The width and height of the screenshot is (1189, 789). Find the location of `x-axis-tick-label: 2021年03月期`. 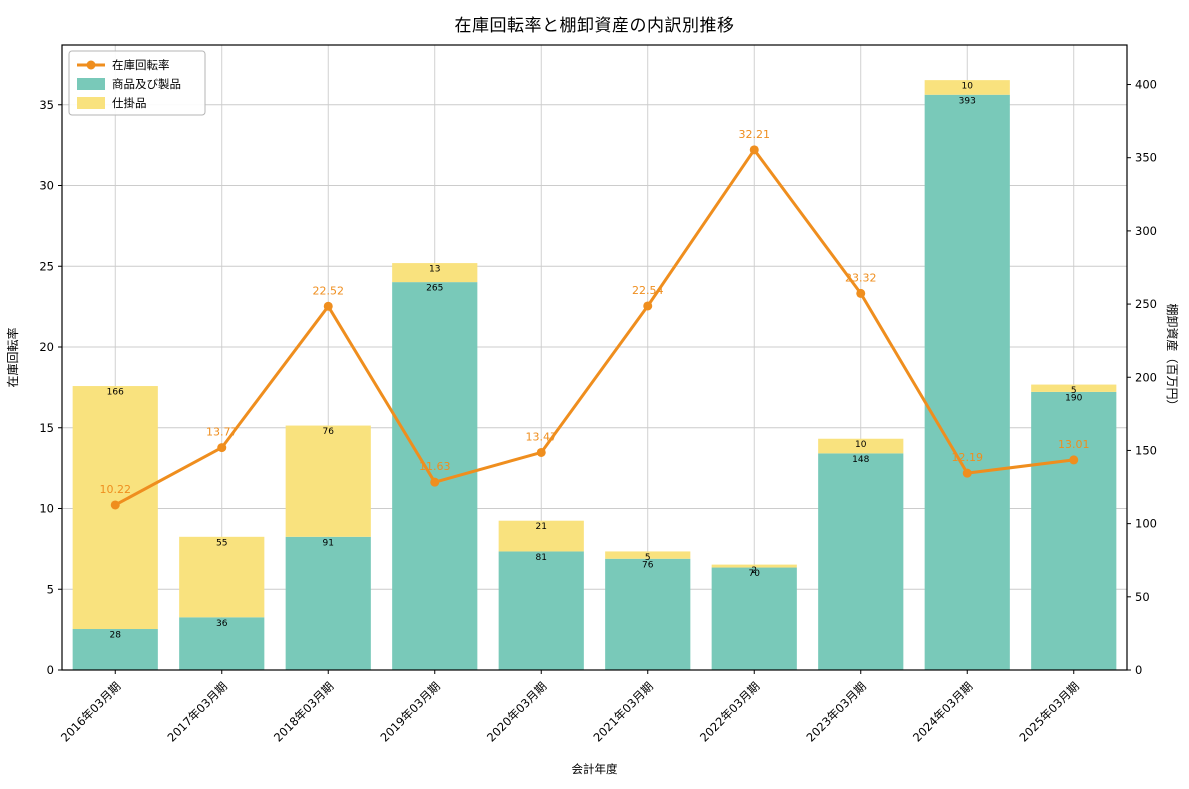

x-axis-tick-label: 2021年03月期 is located at coordinates (623, 711).